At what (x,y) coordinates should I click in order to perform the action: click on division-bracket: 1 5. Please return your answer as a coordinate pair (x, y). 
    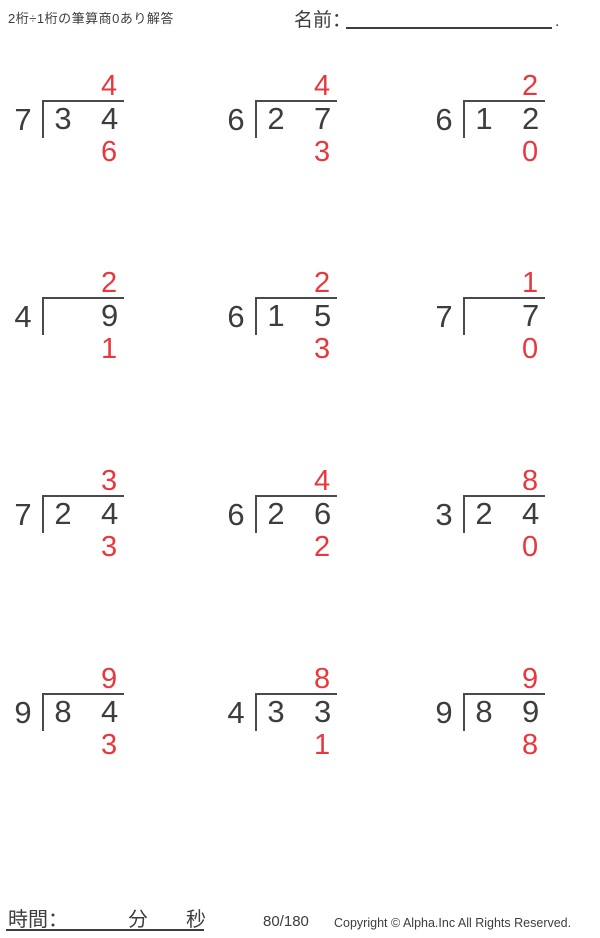
    Looking at the image, I should click on (296, 316).